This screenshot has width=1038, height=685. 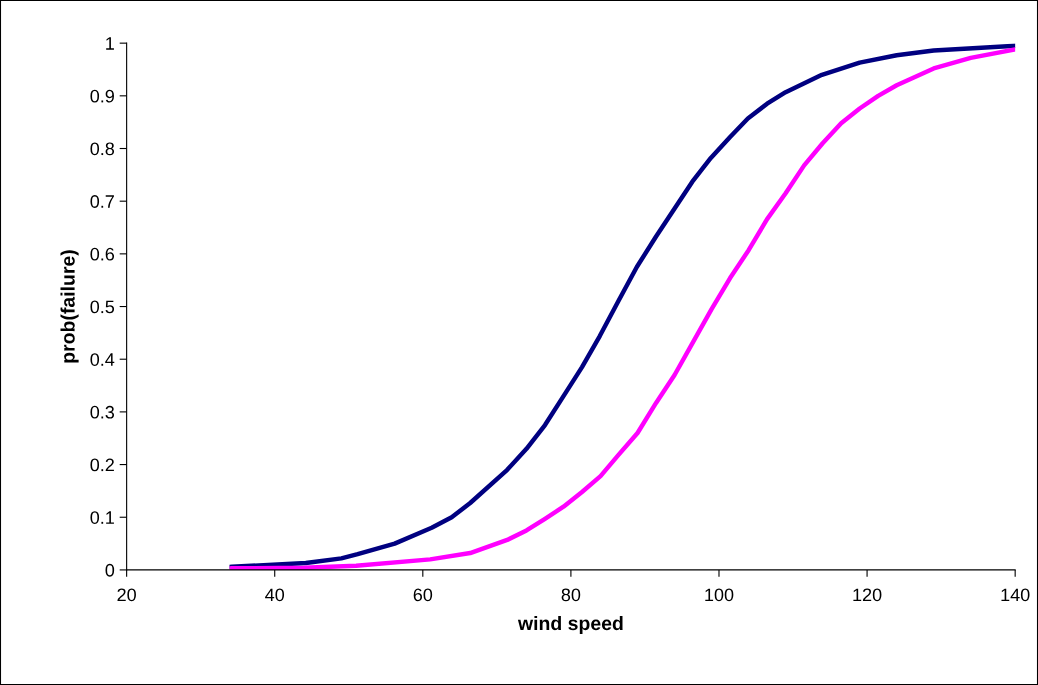 What do you see at coordinates (110, 43) in the screenshot?
I see `y-tick-label: 1` at bounding box center [110, 43].